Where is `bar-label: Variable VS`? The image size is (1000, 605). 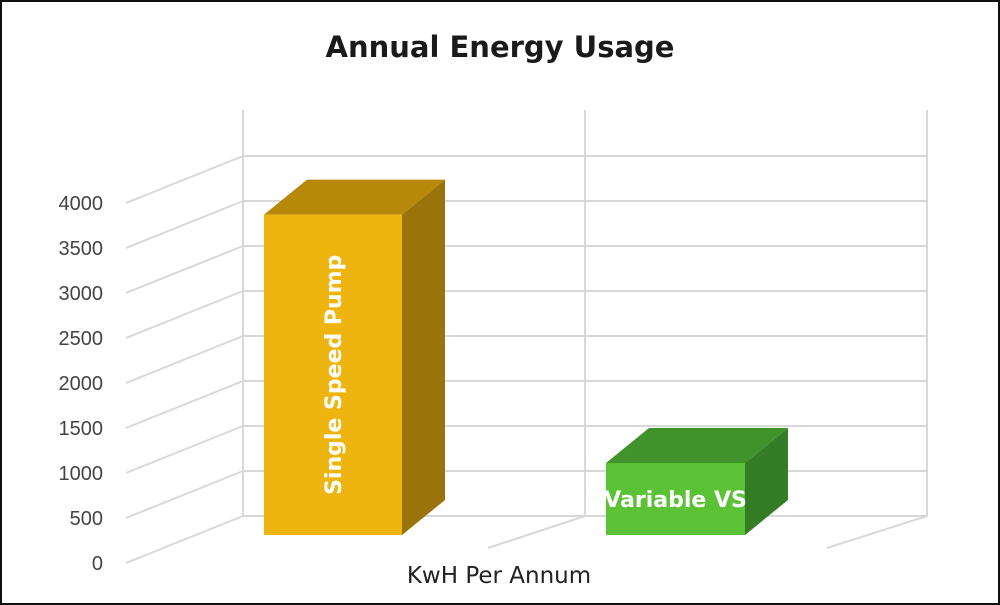 bar-label: Variable VS is located at coordinates (675, 500).